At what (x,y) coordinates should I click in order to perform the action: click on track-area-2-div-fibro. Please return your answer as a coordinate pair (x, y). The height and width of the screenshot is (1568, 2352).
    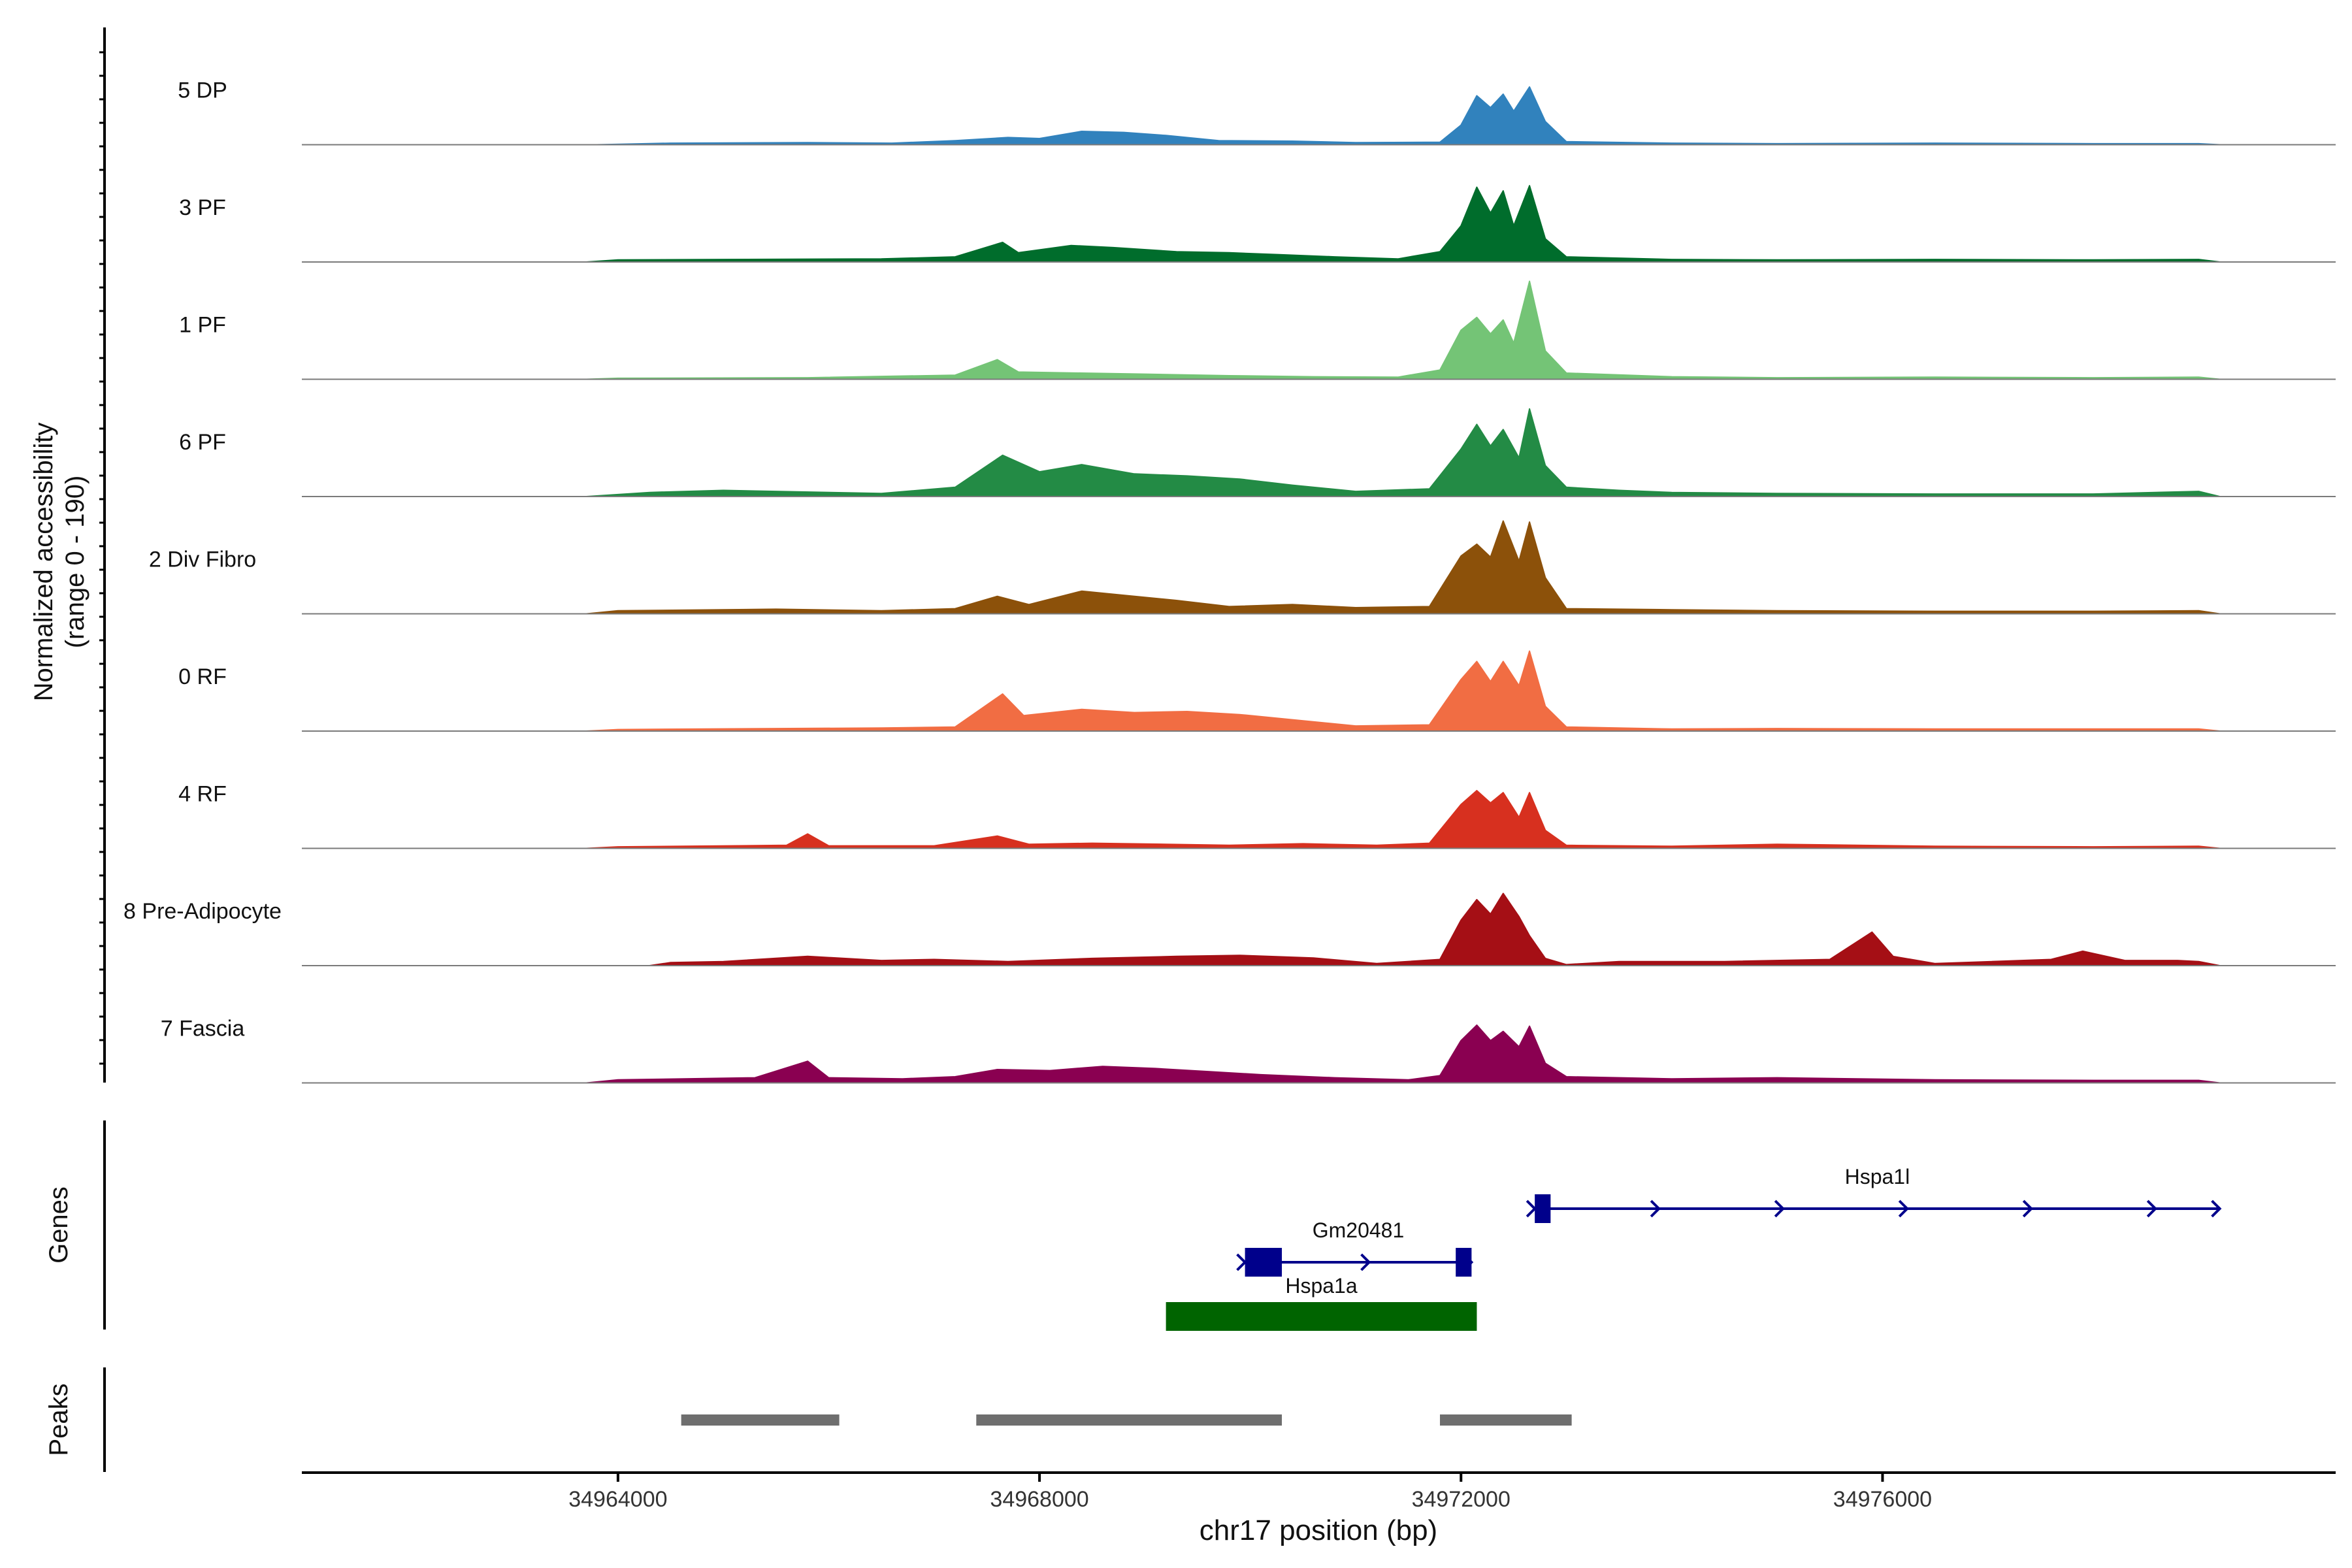
    Looking at the image, I should click on (1403, 567).